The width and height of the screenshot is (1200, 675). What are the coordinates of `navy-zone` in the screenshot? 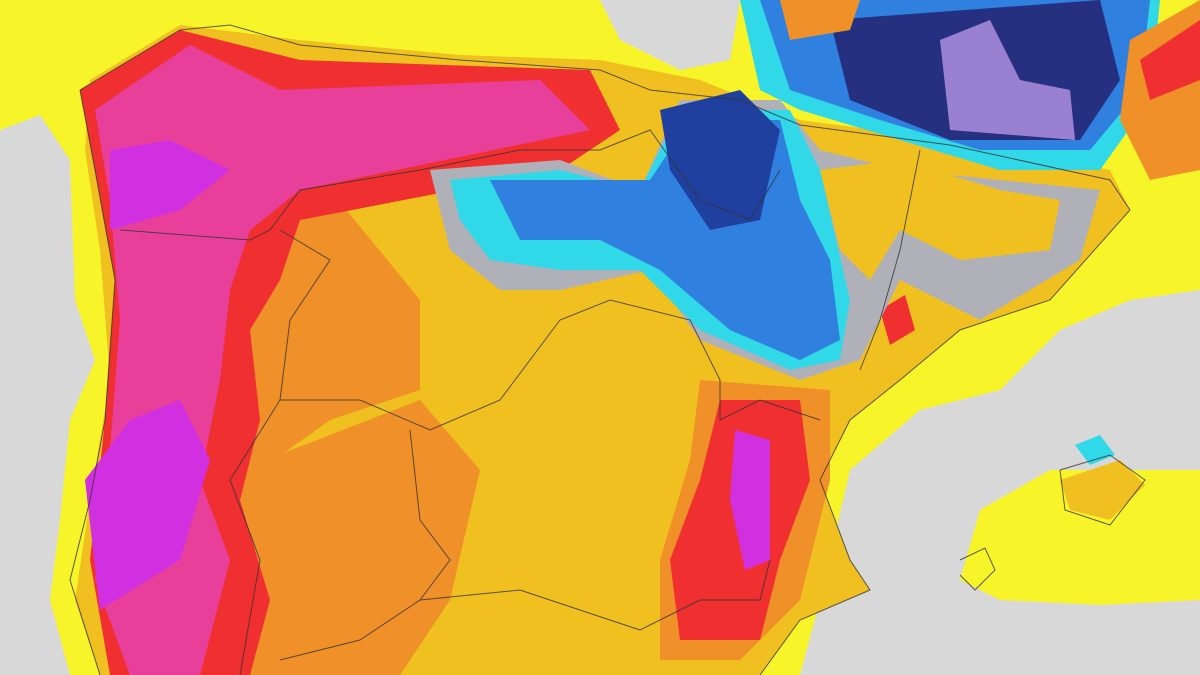 It's located at (720, 160).